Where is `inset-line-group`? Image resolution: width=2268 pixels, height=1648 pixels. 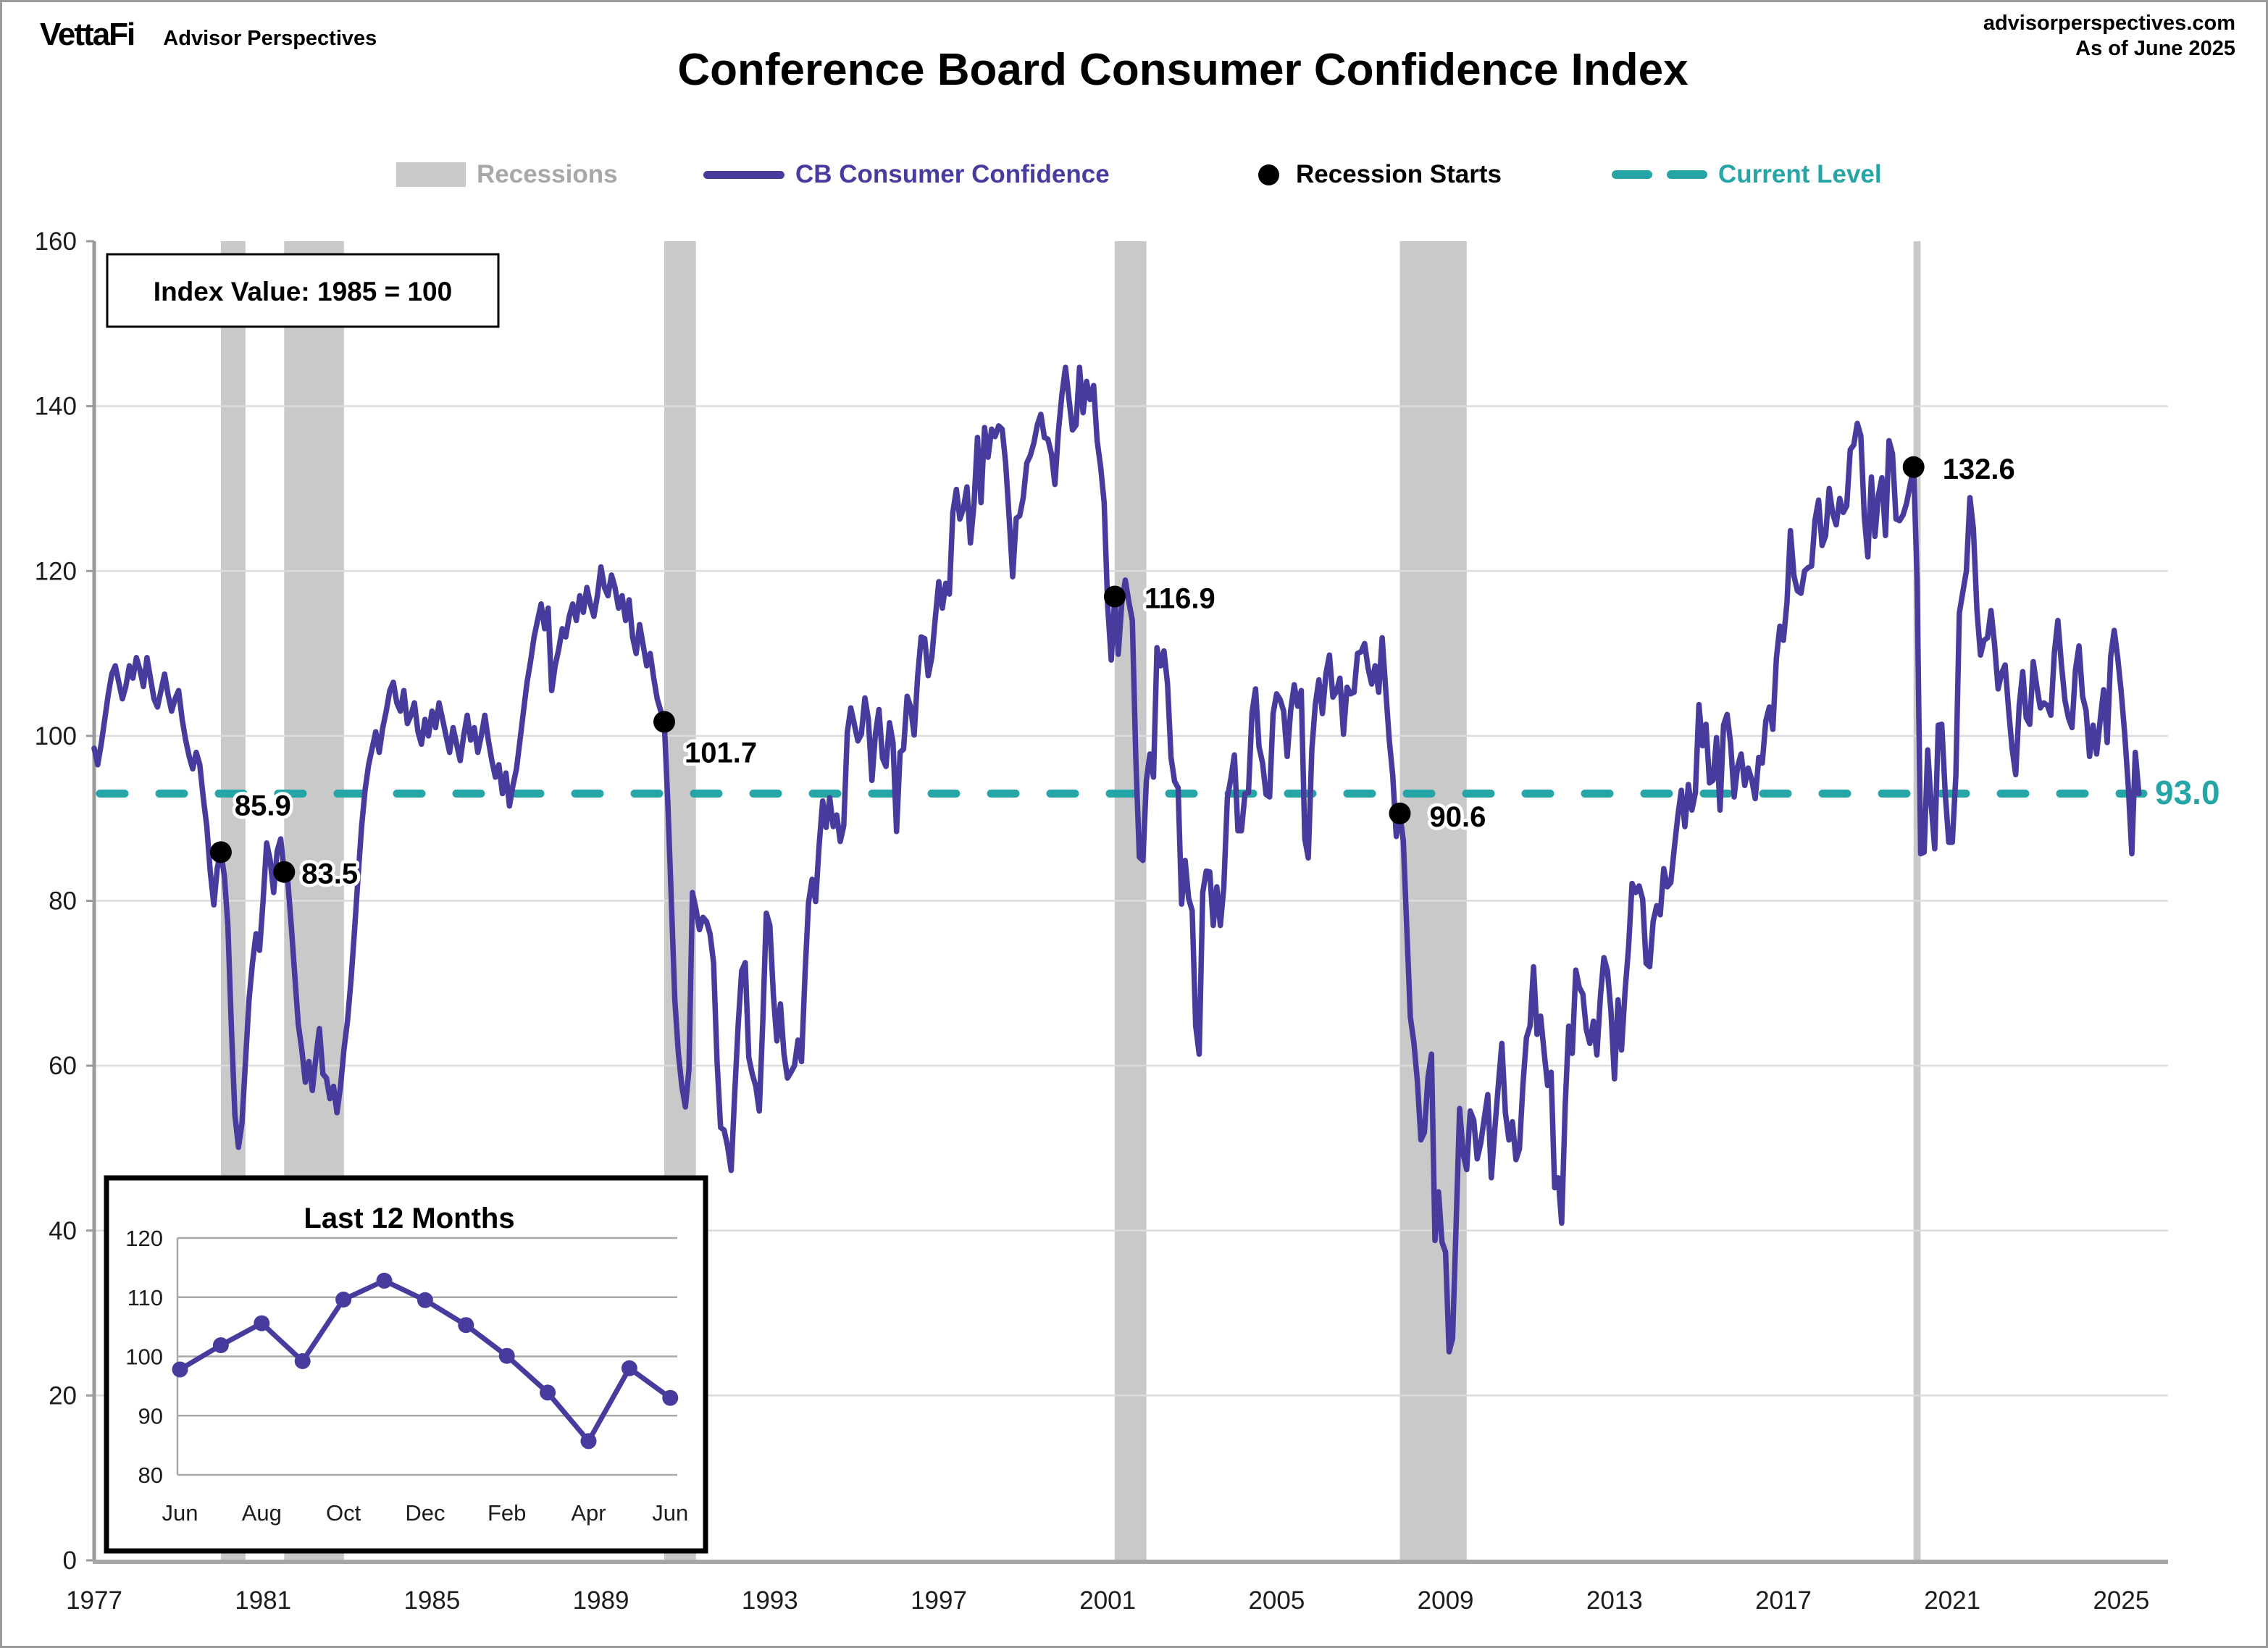
inset-line-group is located at coordinates (426, 1361).